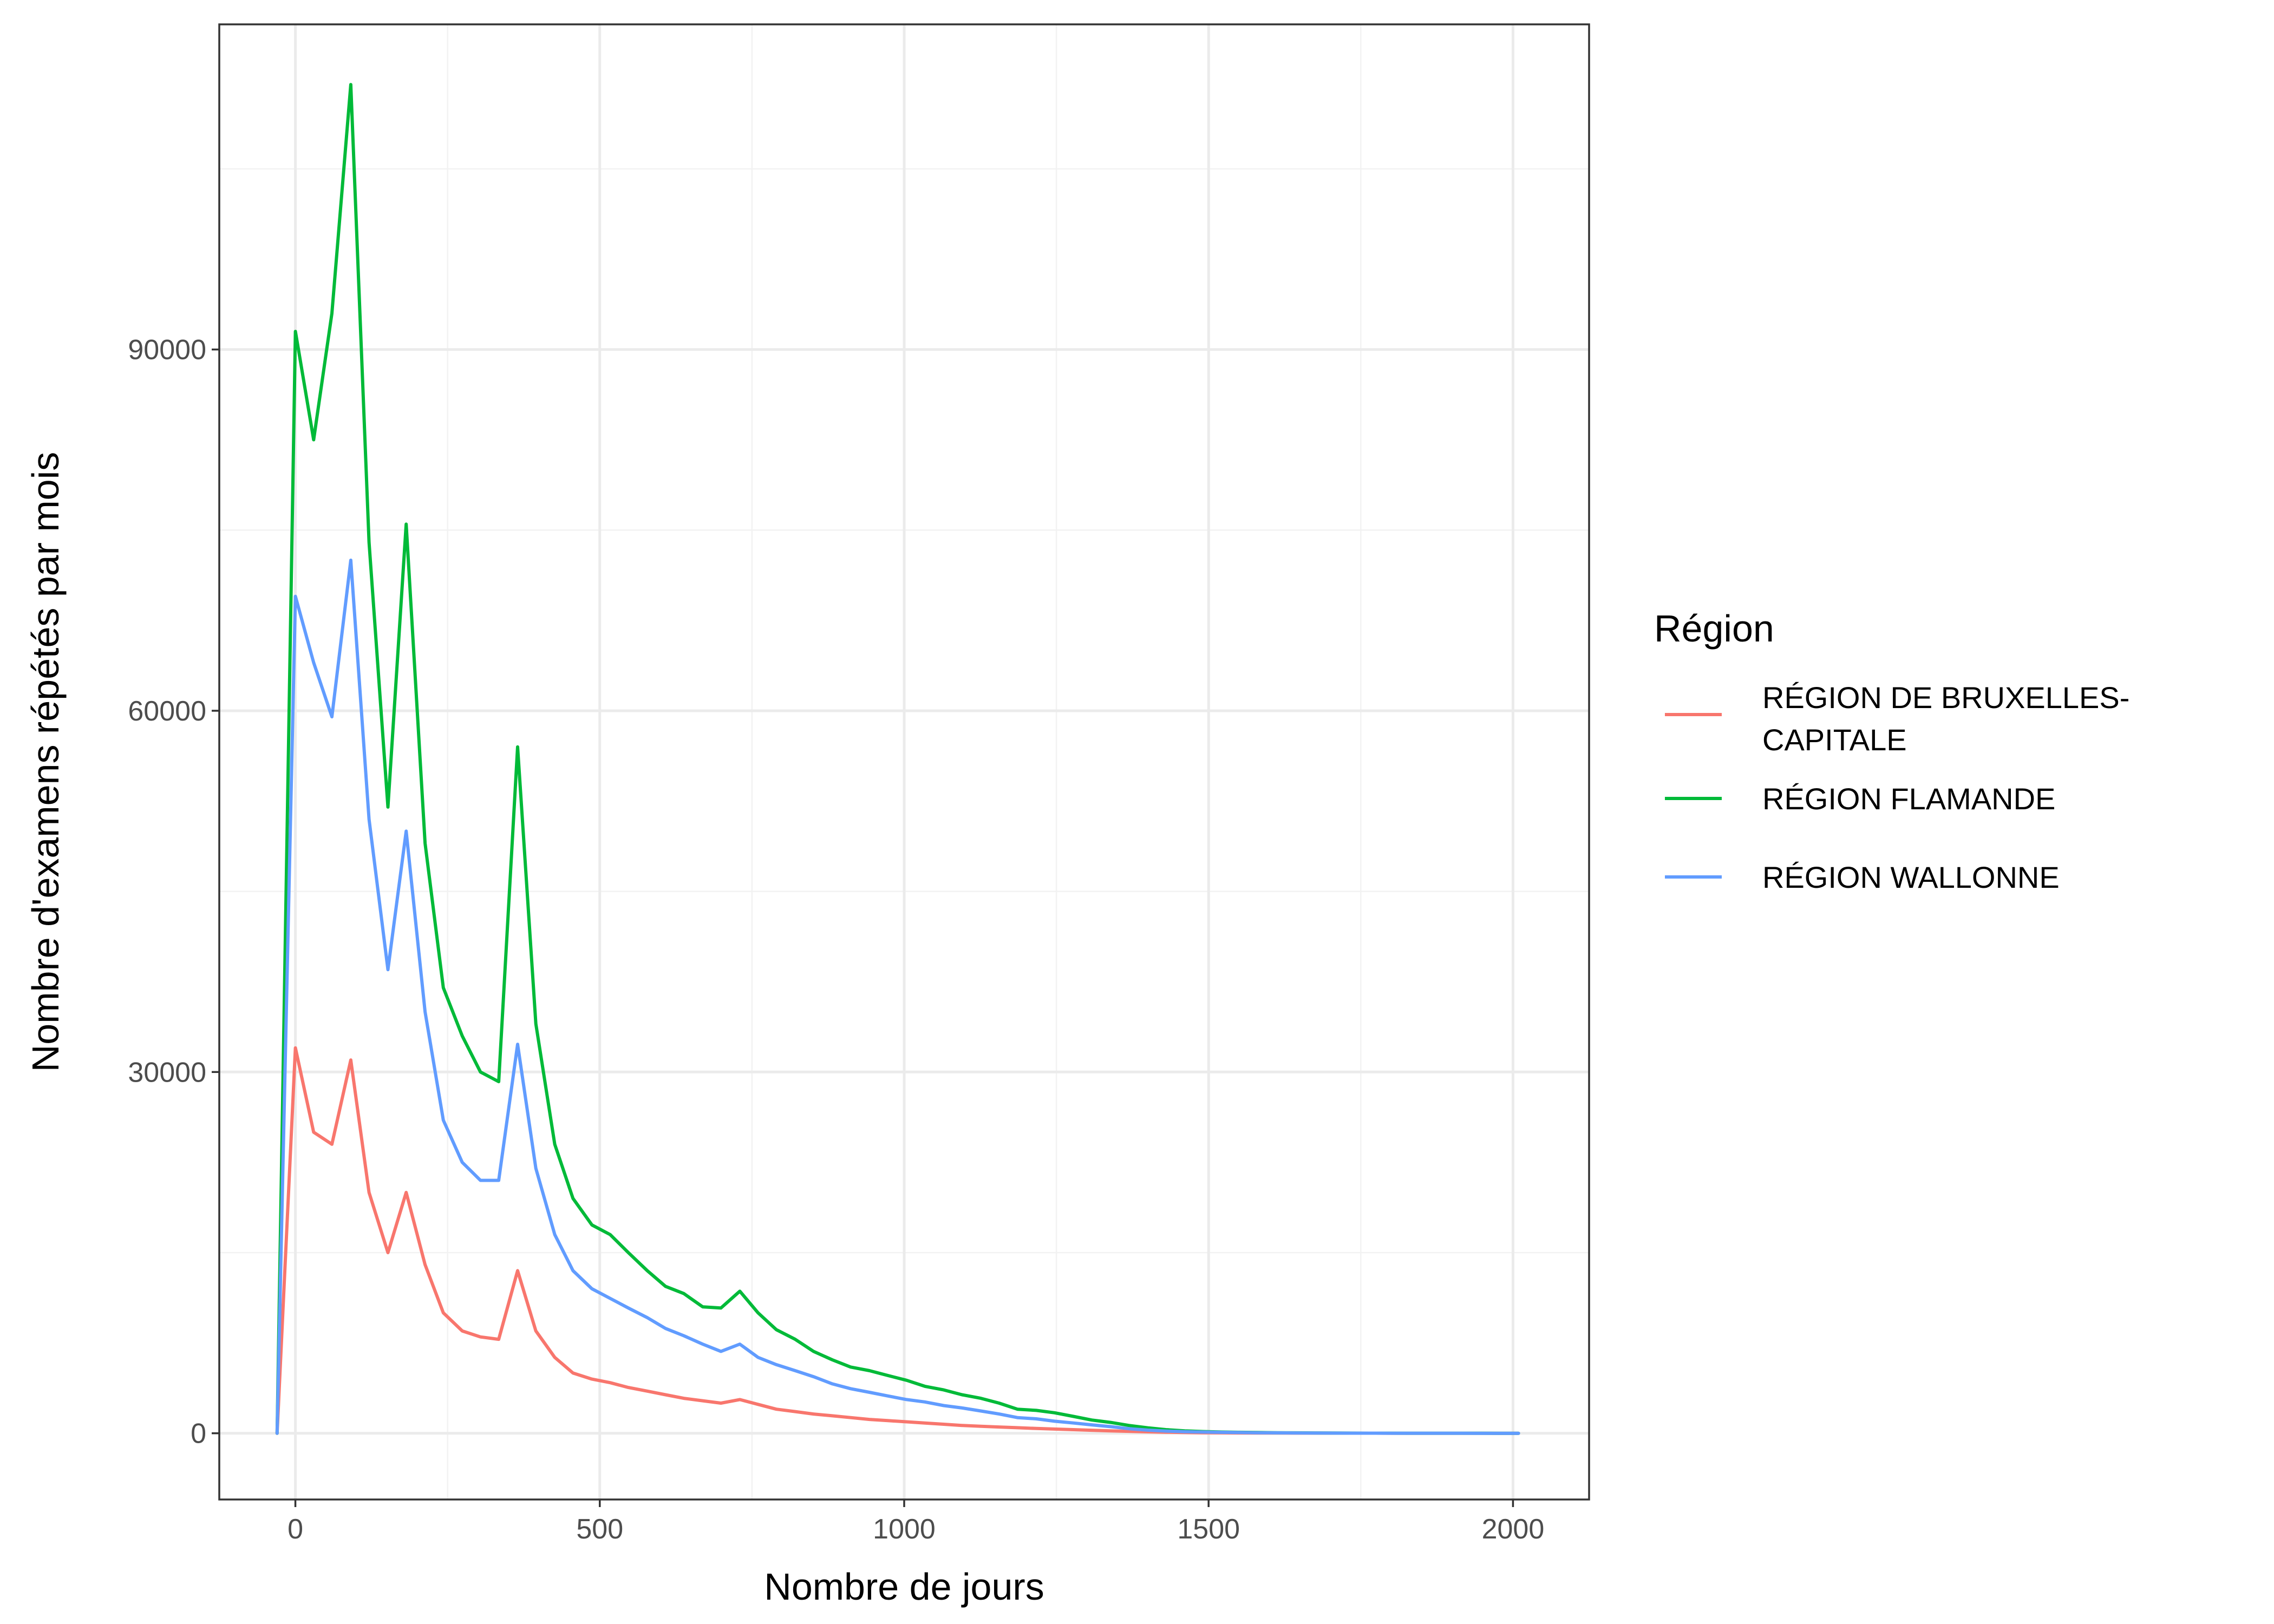 The image size is (2274, 1624). What do you see at coordinates (1208, 1529) in the screenshot?
I see `x-tick-label: 1500` at bounding box center [1208, 1529].